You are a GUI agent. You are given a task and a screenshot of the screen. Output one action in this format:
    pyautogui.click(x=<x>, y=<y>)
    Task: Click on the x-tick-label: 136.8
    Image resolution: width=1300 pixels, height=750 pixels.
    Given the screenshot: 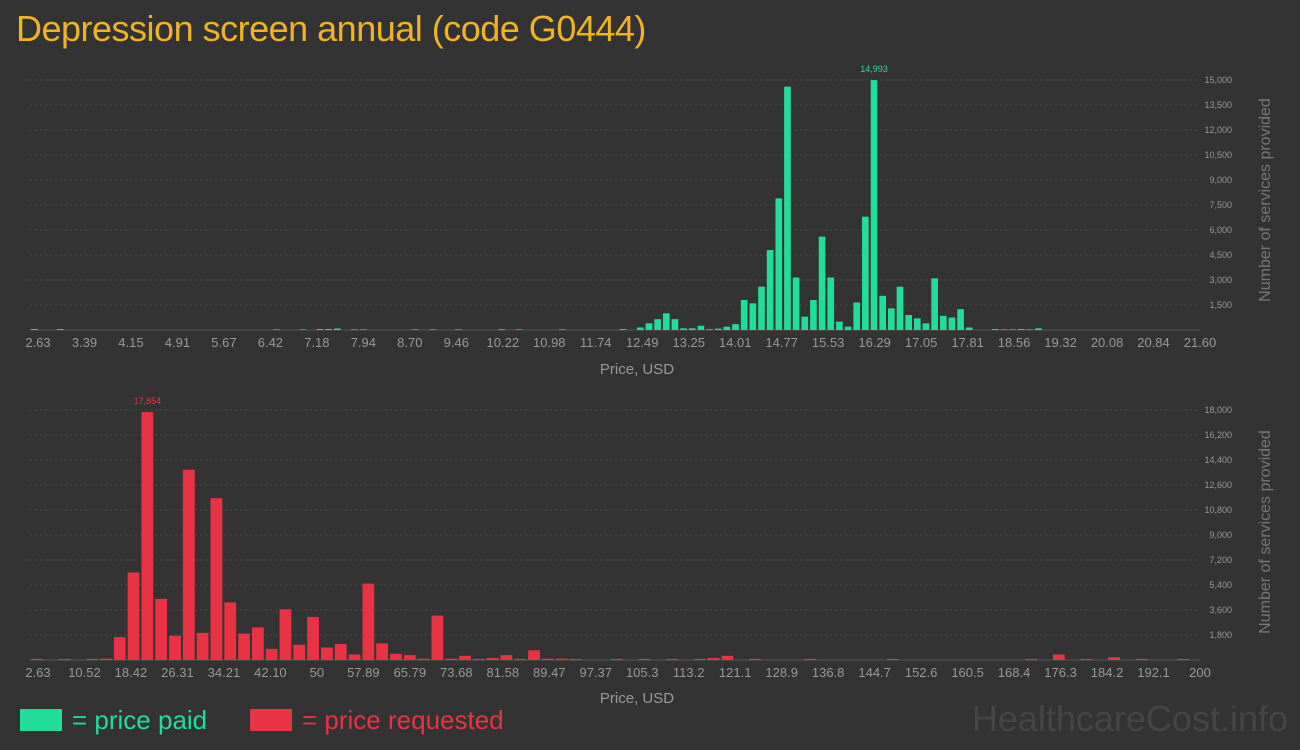 What is the action you would take?
    pyautogui.click(x=828, y=672)
    